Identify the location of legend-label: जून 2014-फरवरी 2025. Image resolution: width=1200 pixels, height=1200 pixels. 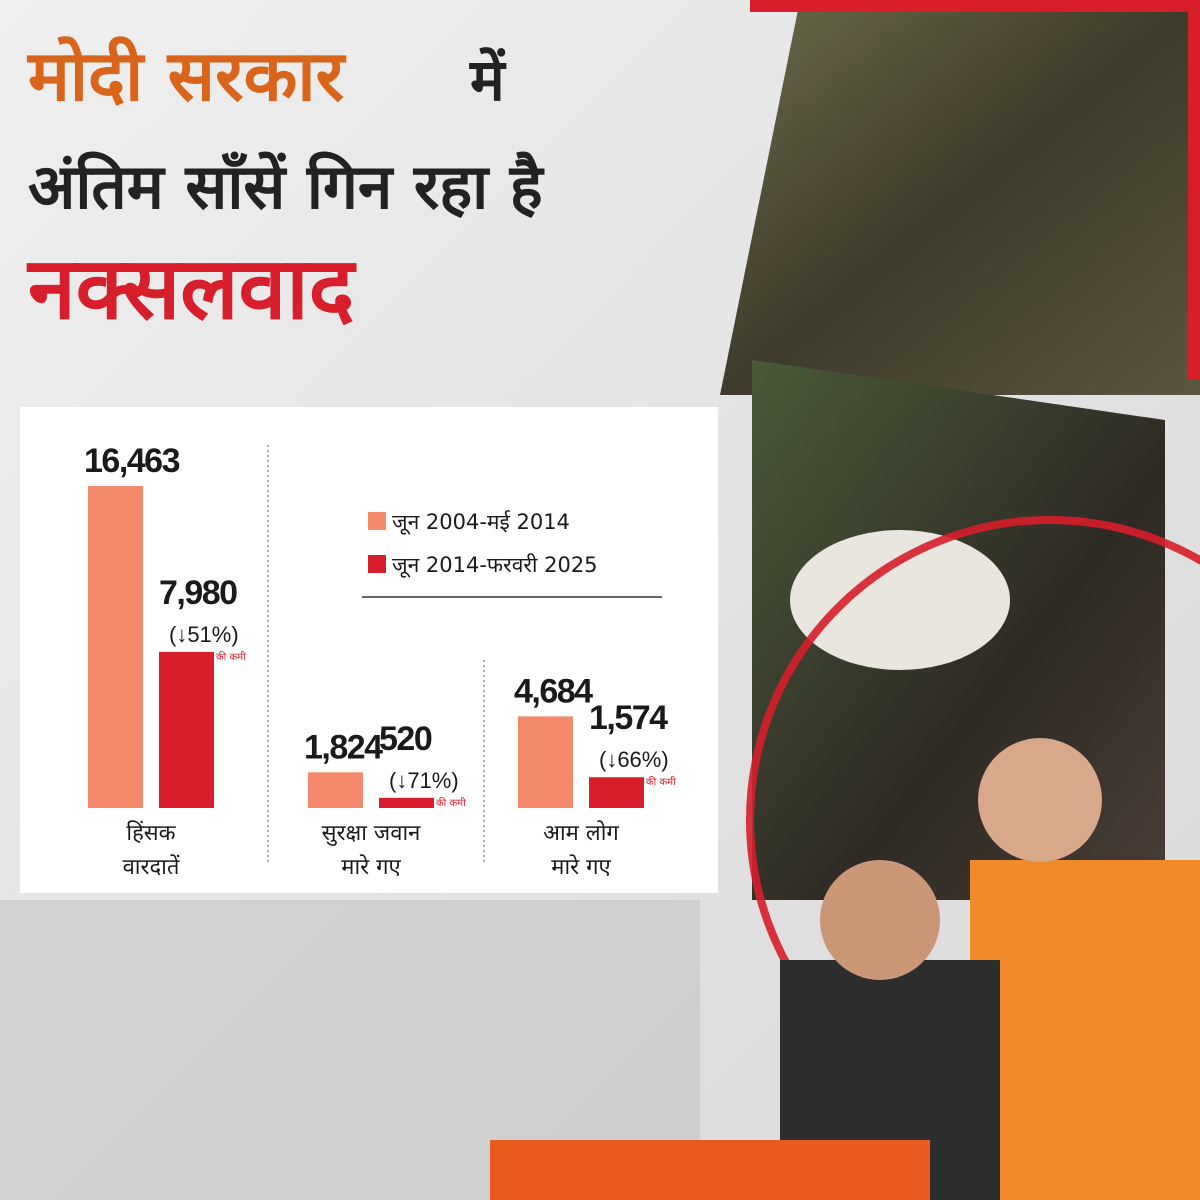
(495, 565).